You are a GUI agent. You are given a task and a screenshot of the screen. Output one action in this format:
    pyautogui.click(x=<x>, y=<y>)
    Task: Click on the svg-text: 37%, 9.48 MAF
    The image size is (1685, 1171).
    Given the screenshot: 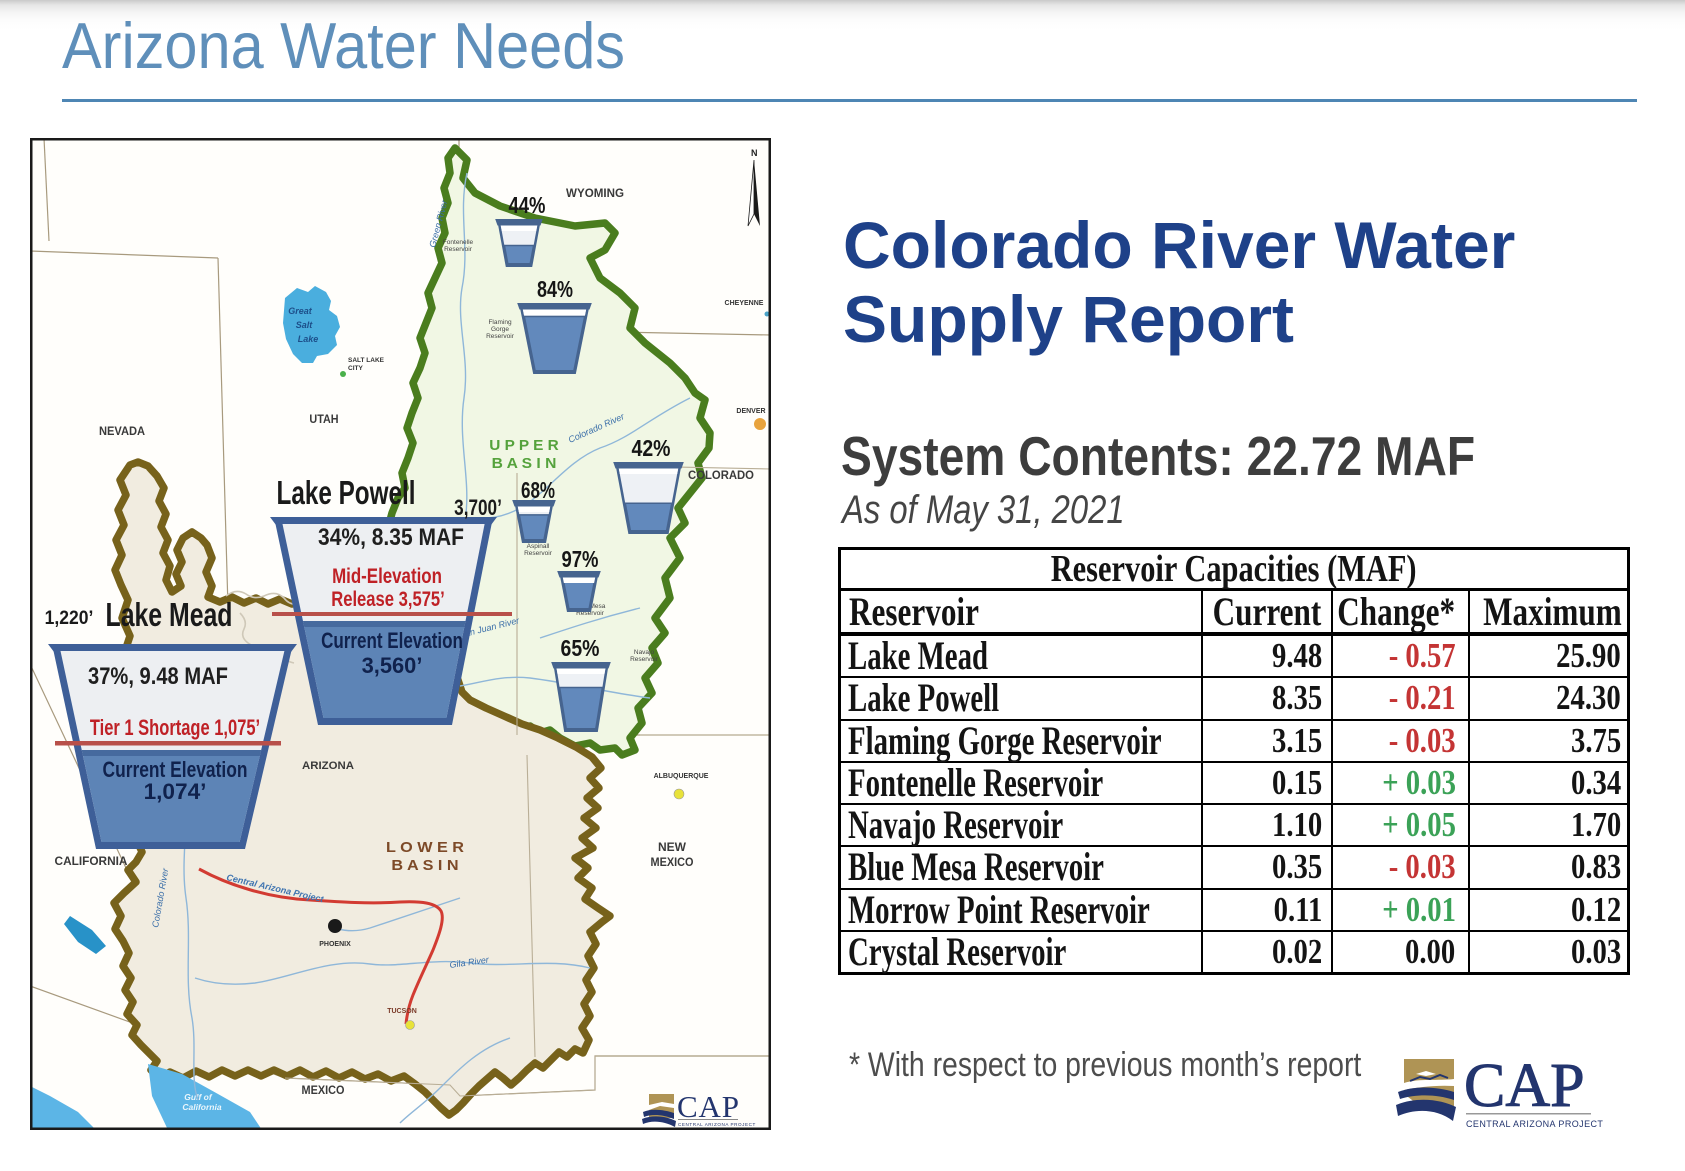 What is the action you would take?
    pyautogui.click(x=158, y=675)
    